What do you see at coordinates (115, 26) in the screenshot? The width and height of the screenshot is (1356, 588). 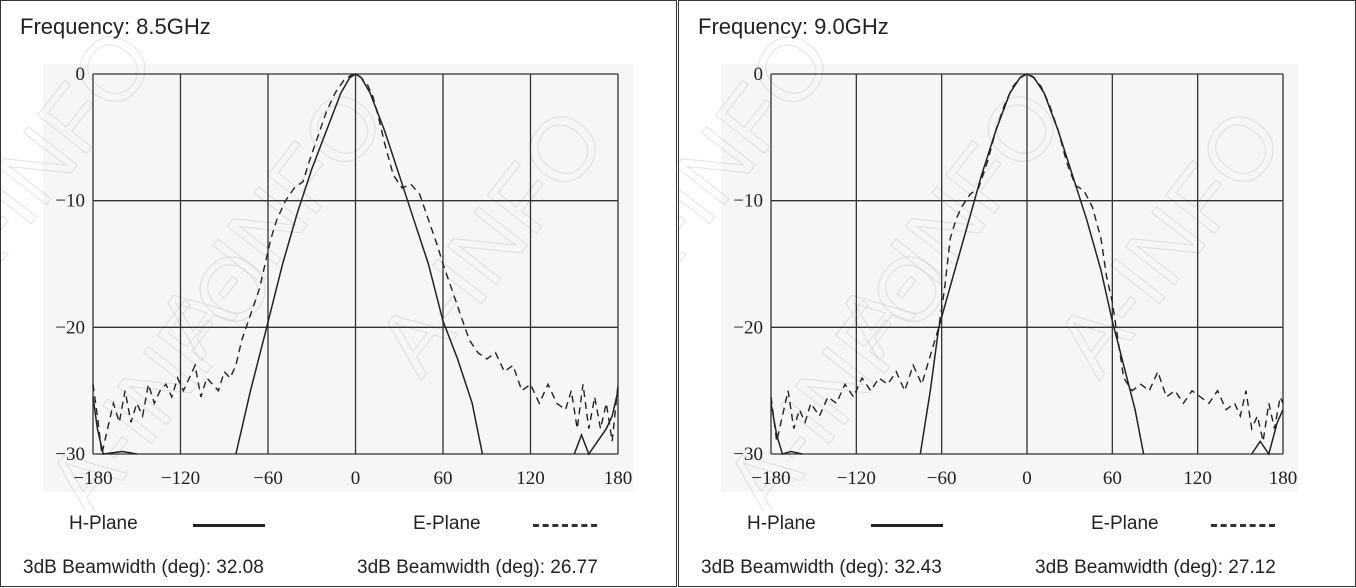 I see `frequency-title: Frequency: 8.5GHz` at bounding box center [115, 26].